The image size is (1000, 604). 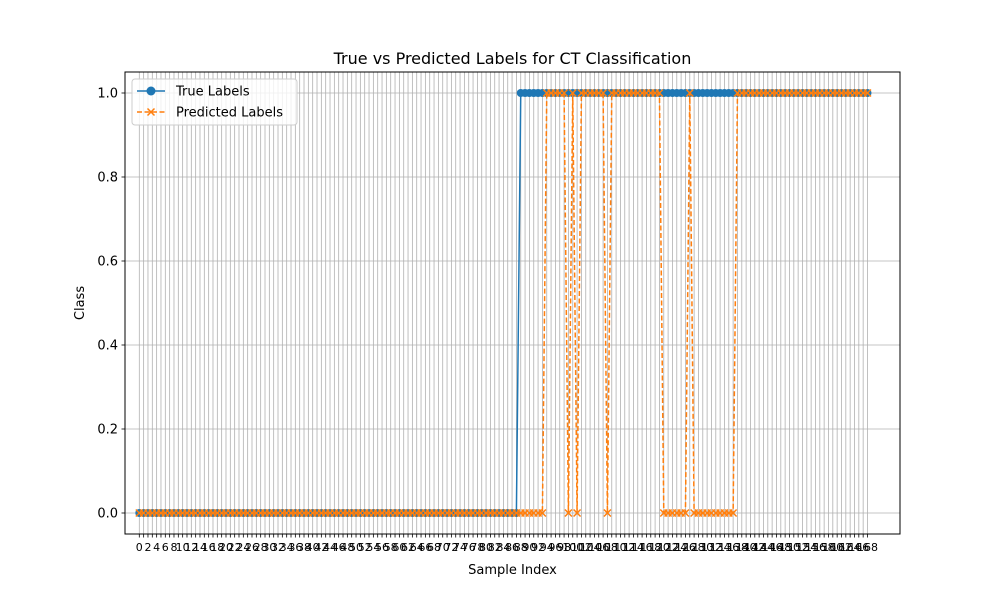 What do you see at coordinates (754, 547) in the screenshot?
I see `x-tick-label: 142` at bounding box center [754, 547].